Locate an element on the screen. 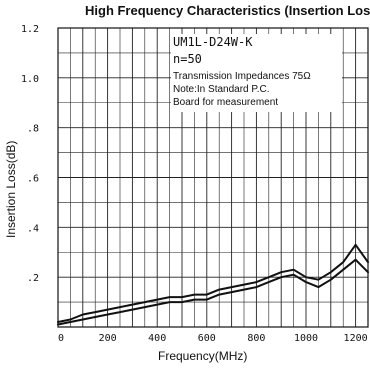 The width and height of the screenshot is (370, 371). y-tick-label: .2 is located at coordinates (33, 278).